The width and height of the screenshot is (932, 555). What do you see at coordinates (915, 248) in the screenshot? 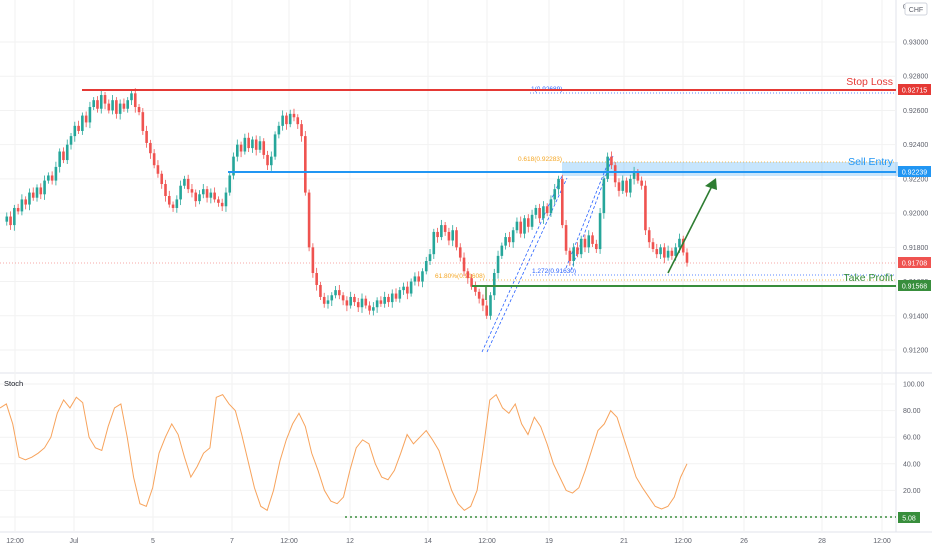
I see `price-tick-label: 0.91800` at bounding box center [915, 248].